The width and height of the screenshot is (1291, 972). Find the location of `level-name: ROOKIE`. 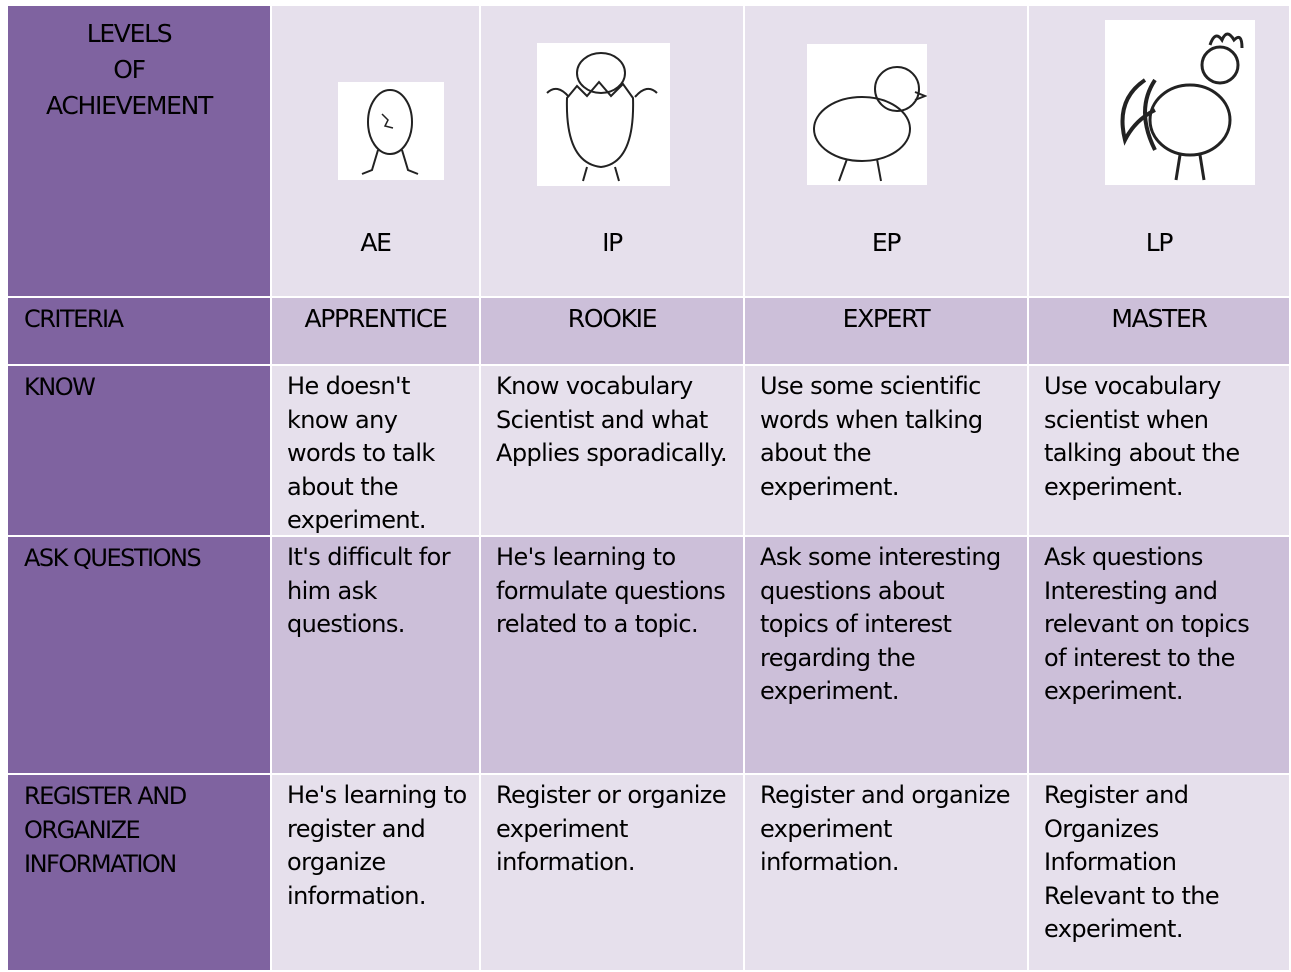

level-name: ROOKIE is located at coordinates (612, 318).